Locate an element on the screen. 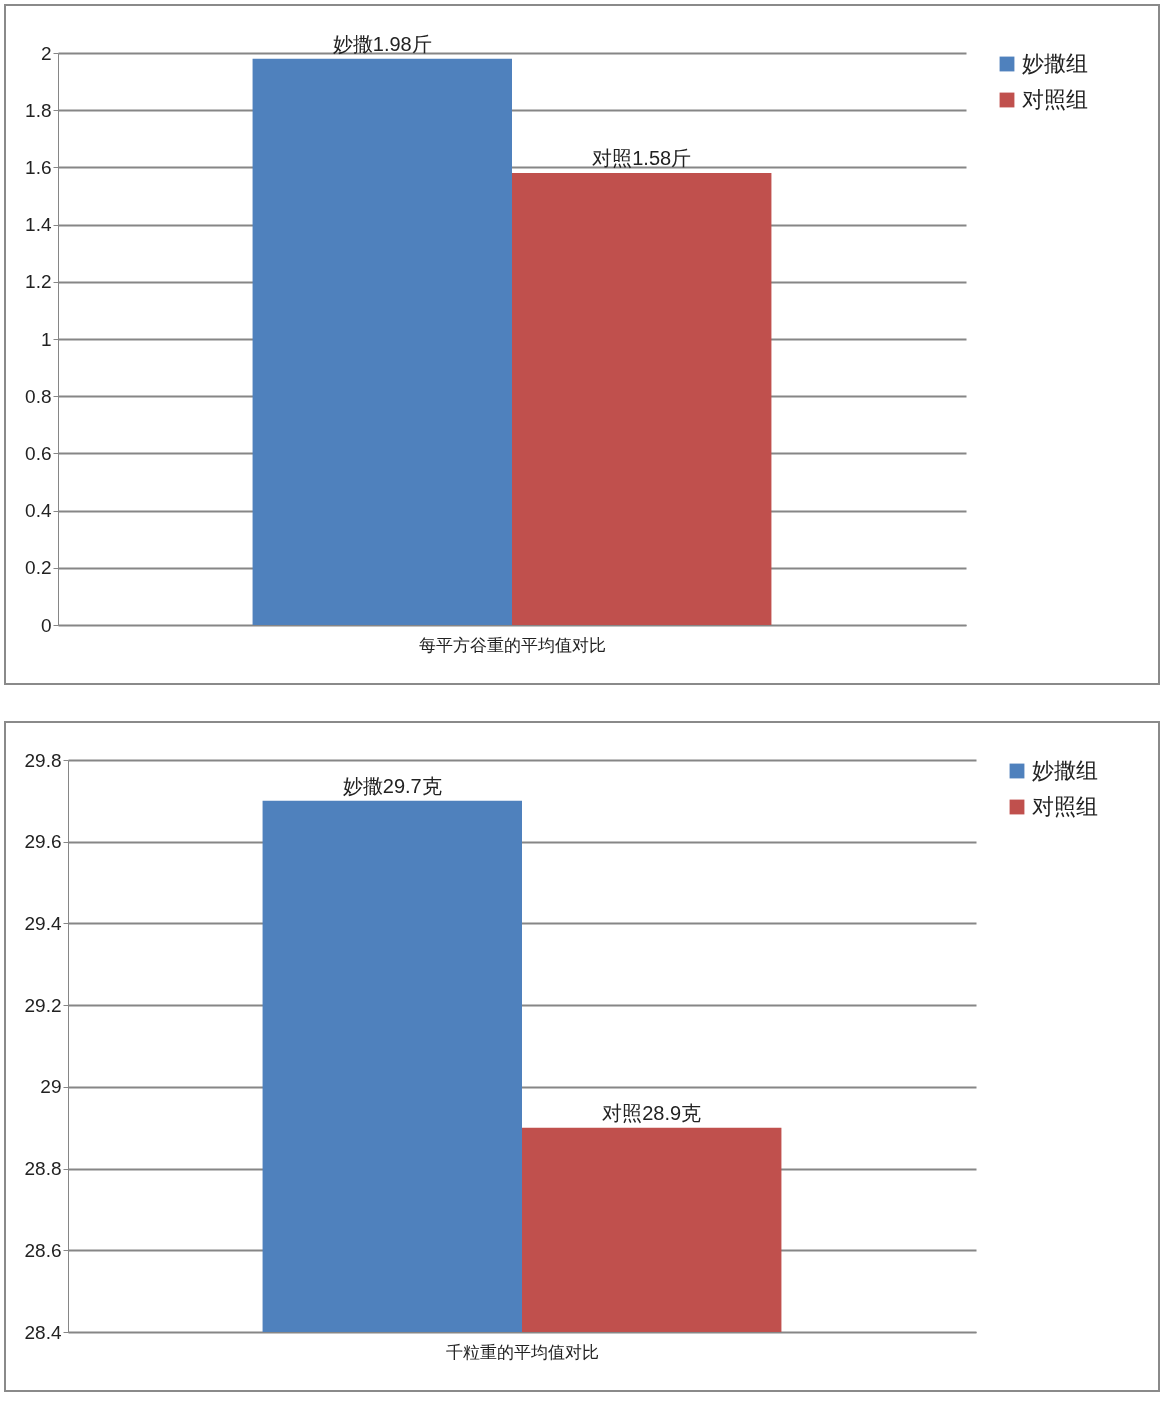  y-tick-label: 29.4 is located at coordinates (43, 923).